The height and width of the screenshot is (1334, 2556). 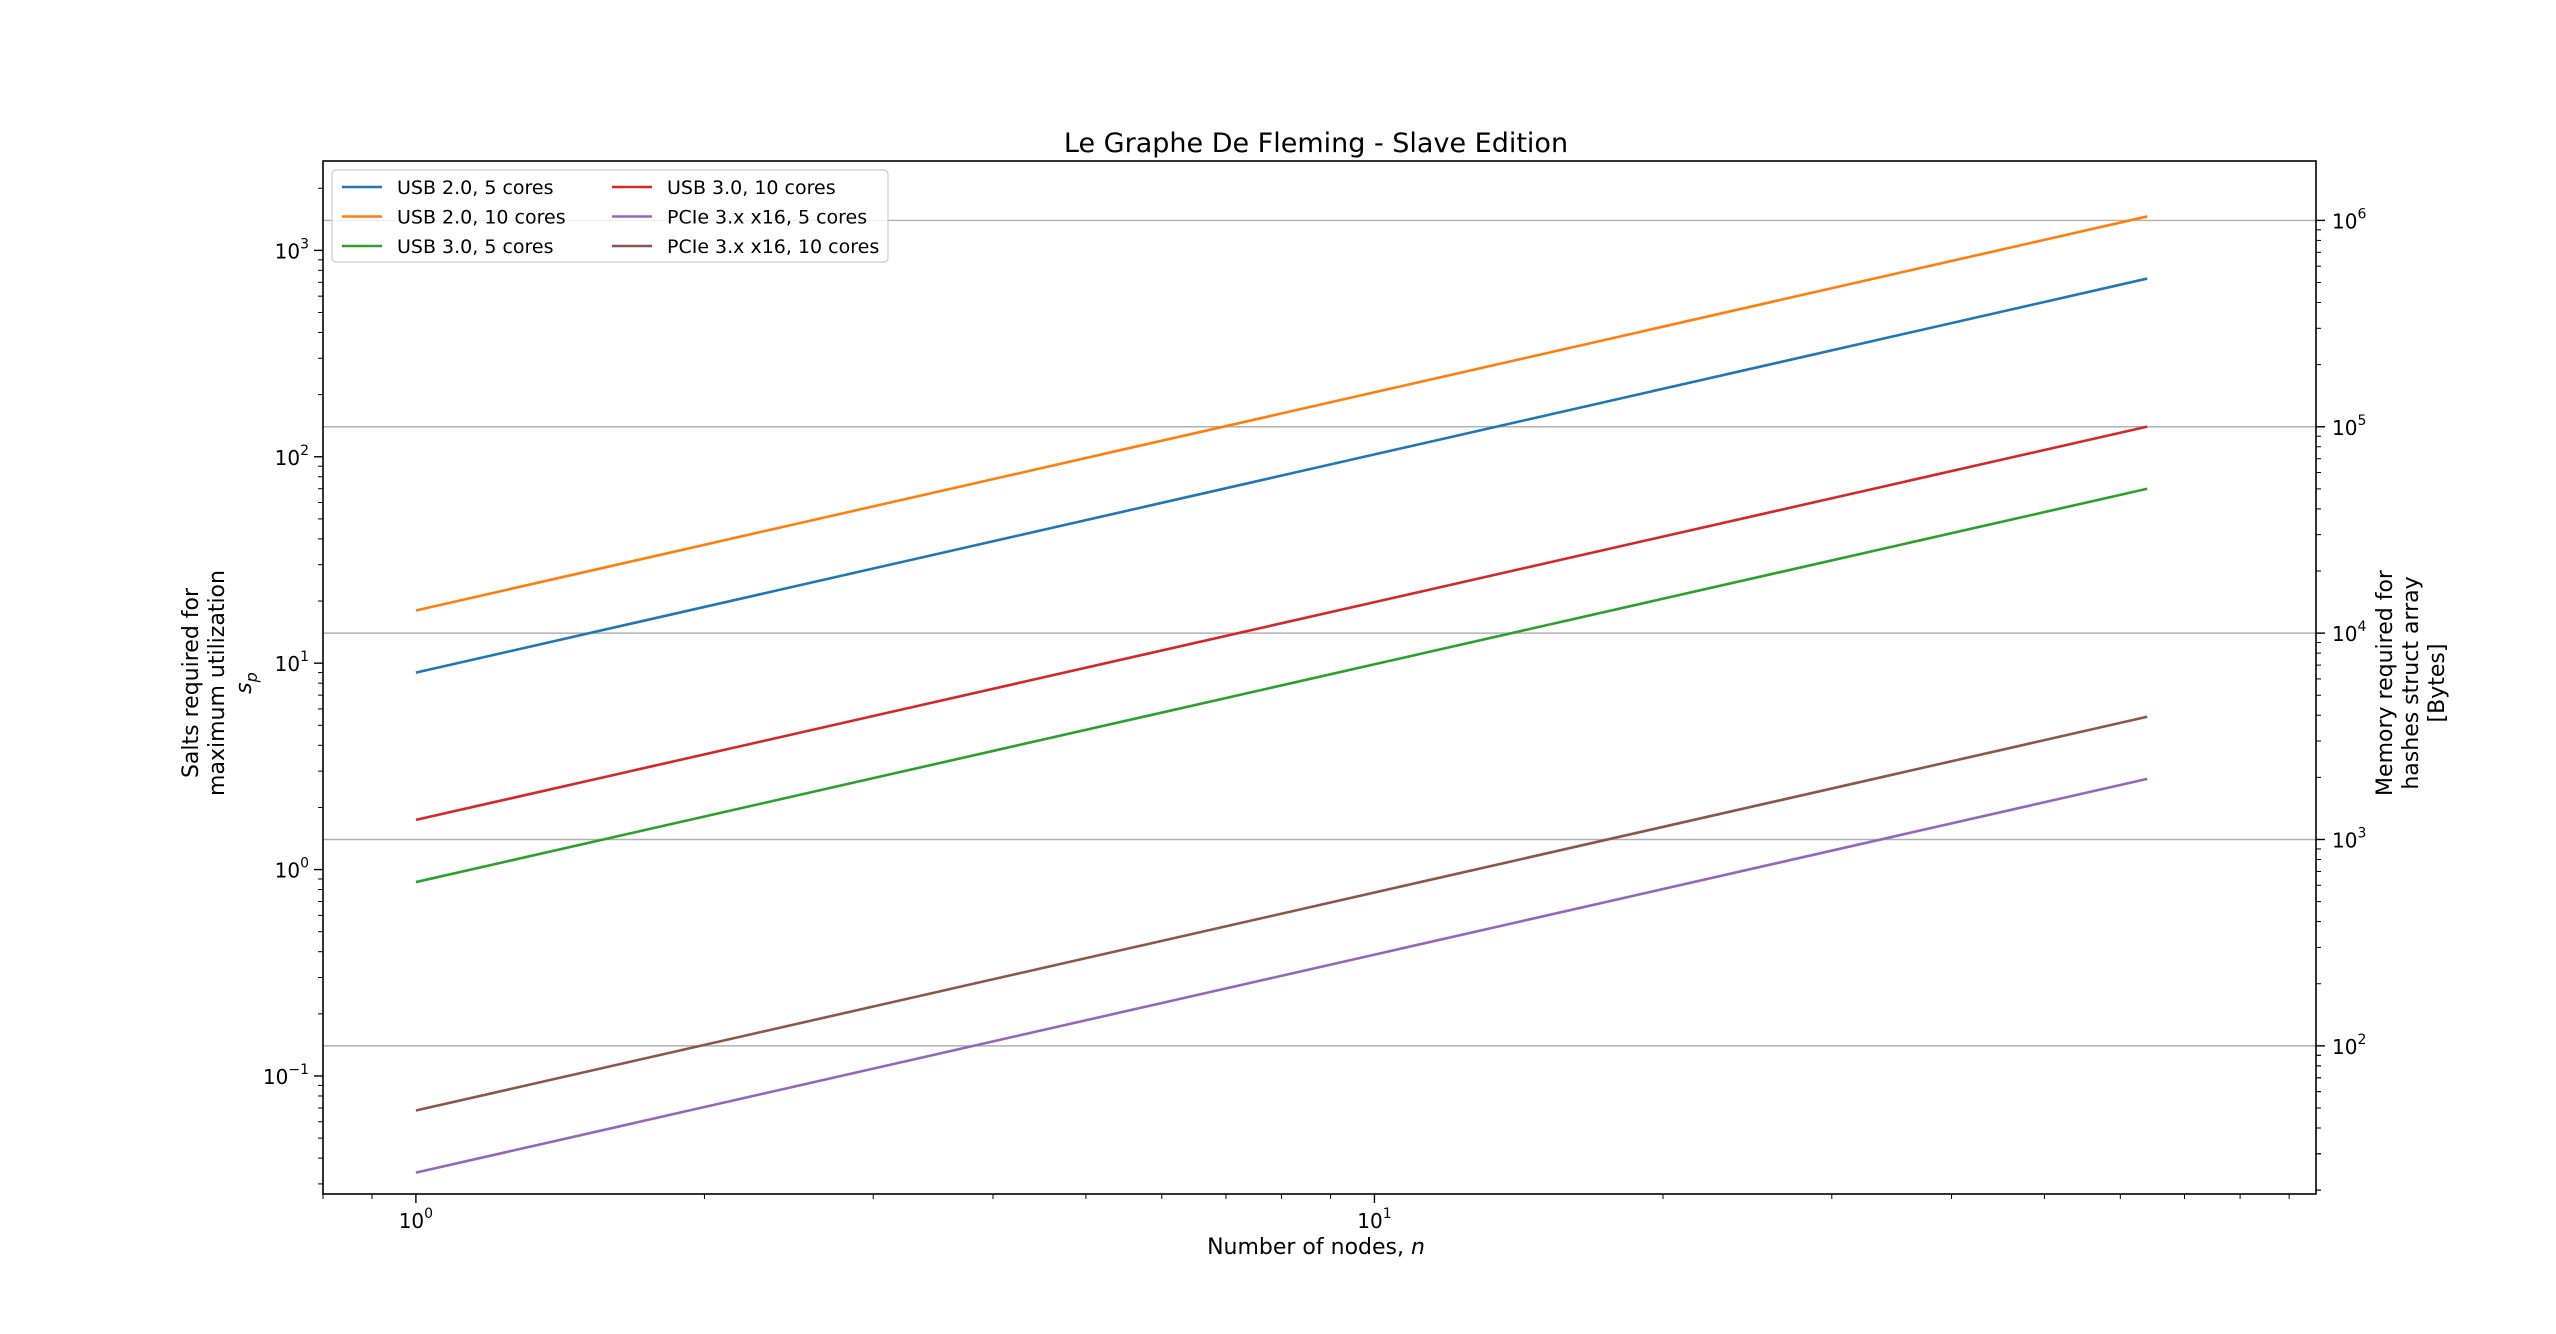 What do you see at coordinates (475, 188) in the screenshot?
I see `legend-label: USB 2.0, 5 cores` at bounding box center [475, 188].